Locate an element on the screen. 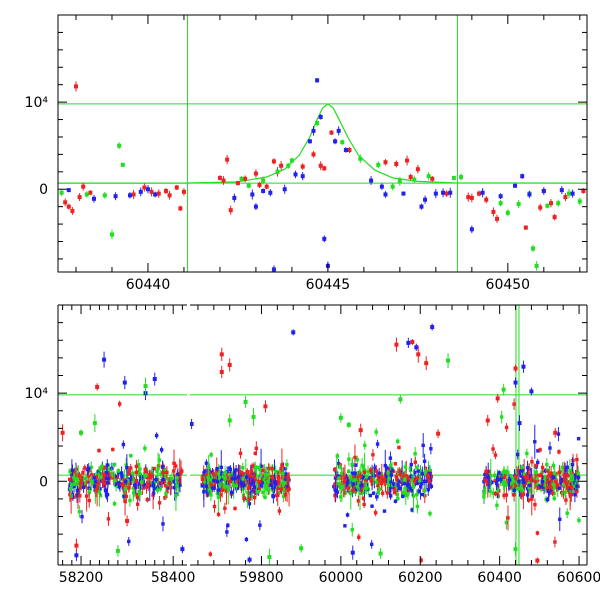 The height and width of the screenshot is (600, 600). y-tick-label: 0 is located at coordinates (43, 482).